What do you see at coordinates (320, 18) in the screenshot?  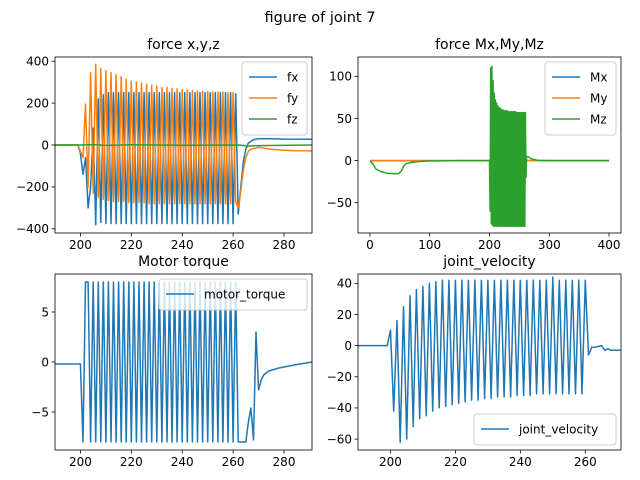 I see `figure-suptitle: figure of joint 7` at bounding box center [320, 18].